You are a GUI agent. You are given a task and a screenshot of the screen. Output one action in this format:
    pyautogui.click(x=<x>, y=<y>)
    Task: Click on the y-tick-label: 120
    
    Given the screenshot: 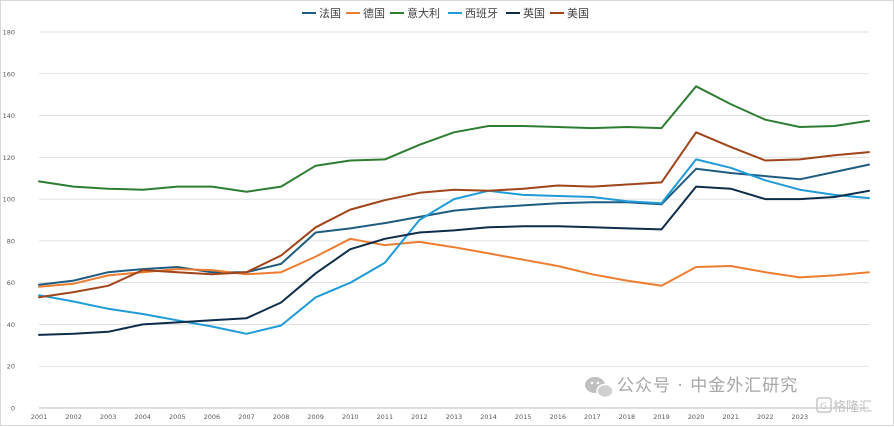 What is the action you would take?
    pyautogui.click(x=9, y=158)
    